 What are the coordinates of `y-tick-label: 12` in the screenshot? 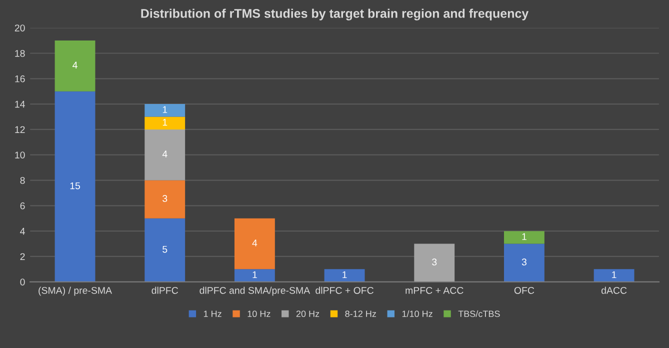 It's located at (20, 129).